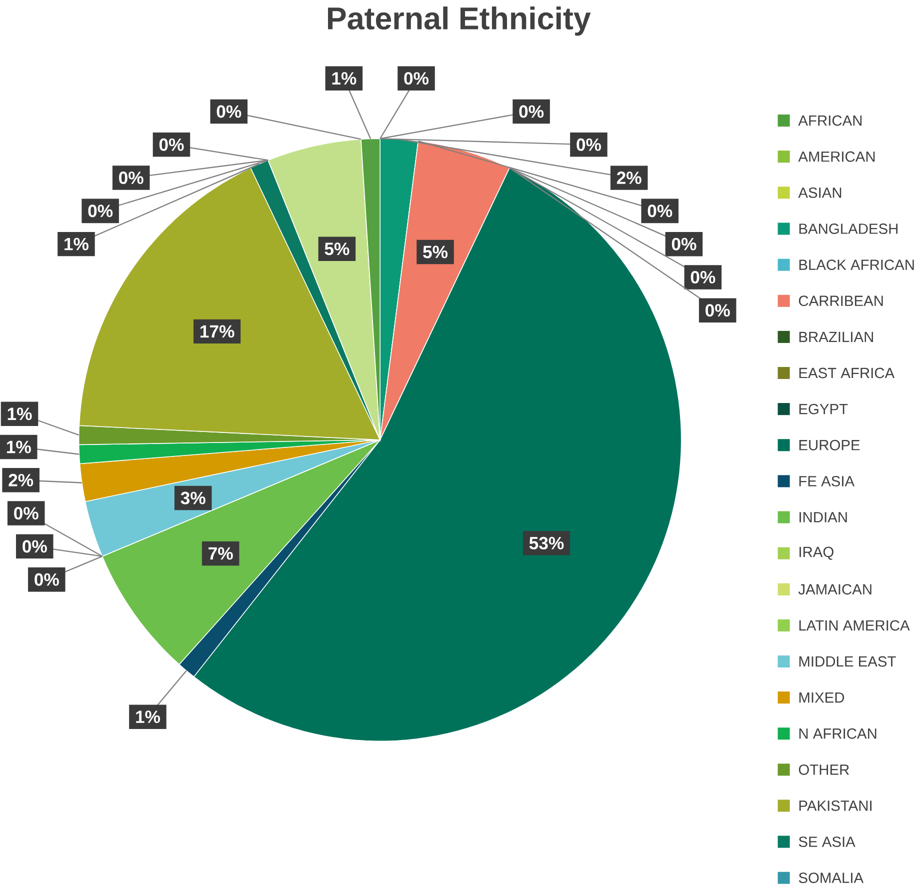 This screenshot has width=917, height=885. What do you see at coordinates (854, 625) in the screenshot?
I see `legend-label: LATIN AMERICA` at bounding box center [854, 625].